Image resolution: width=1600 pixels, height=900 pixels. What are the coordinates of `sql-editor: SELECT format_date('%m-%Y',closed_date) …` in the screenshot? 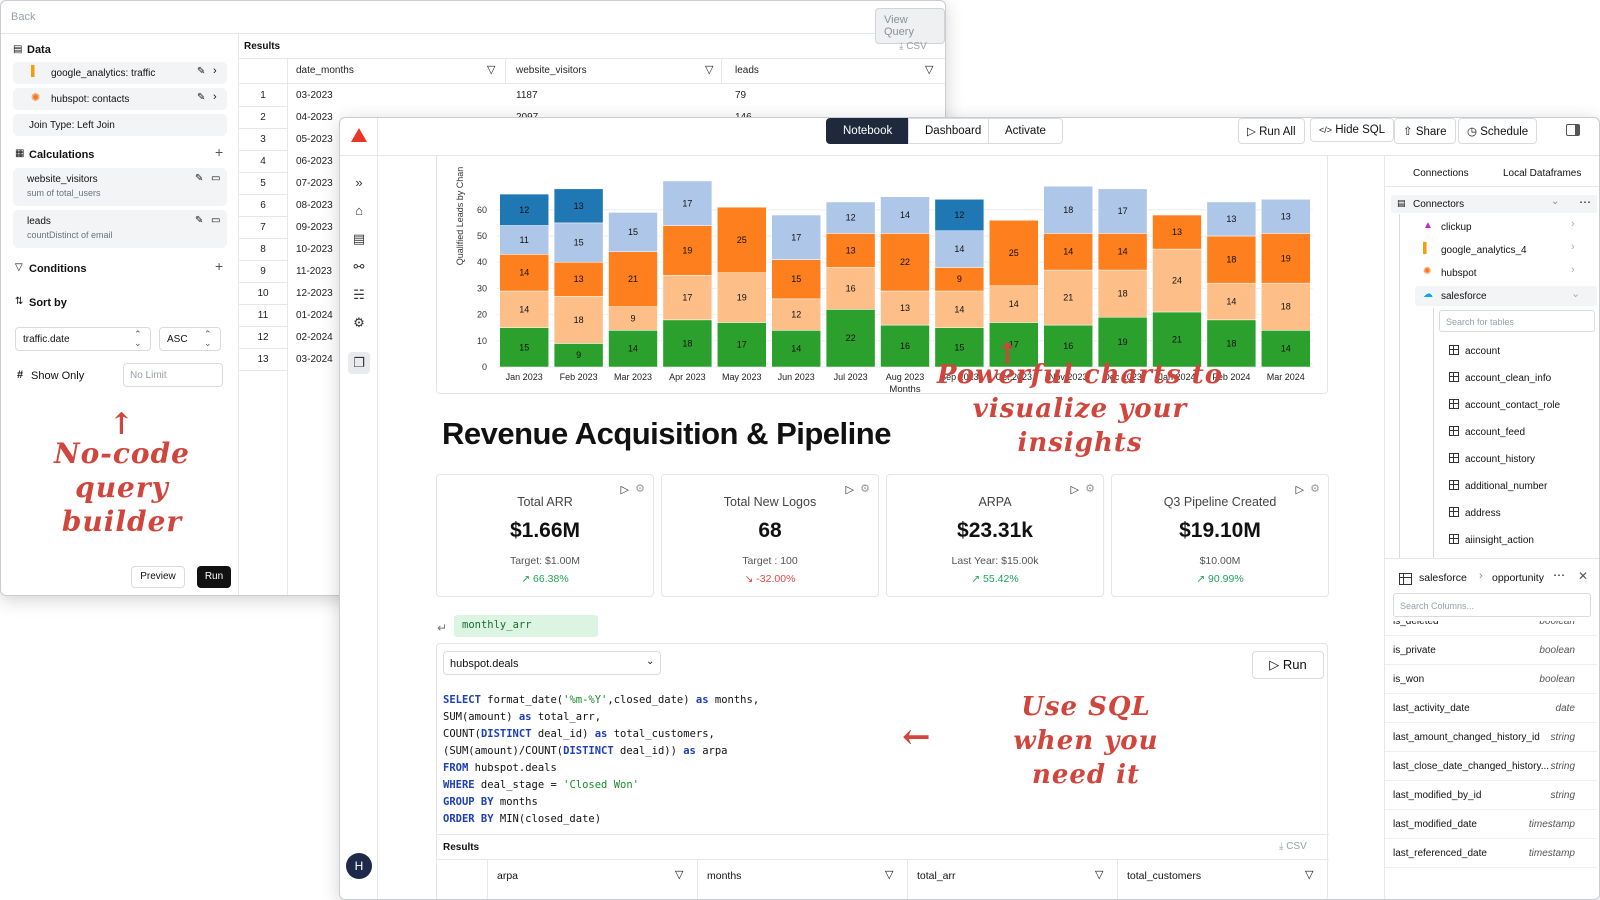 It's located at (601, 759).